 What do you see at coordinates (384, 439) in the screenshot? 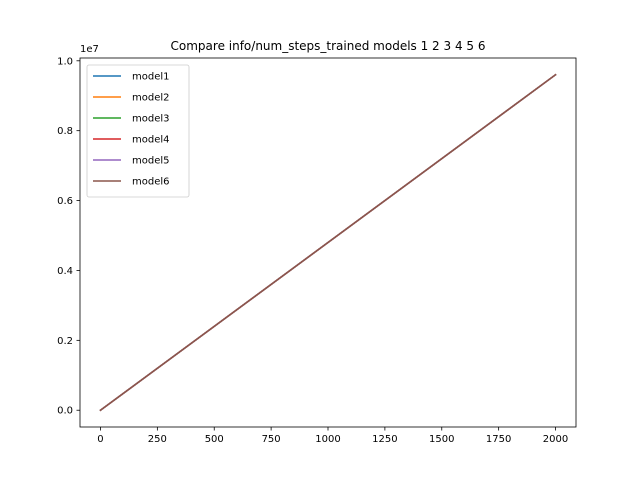
I see `x-tick-label: 1250` at bounding box center [384, 439].